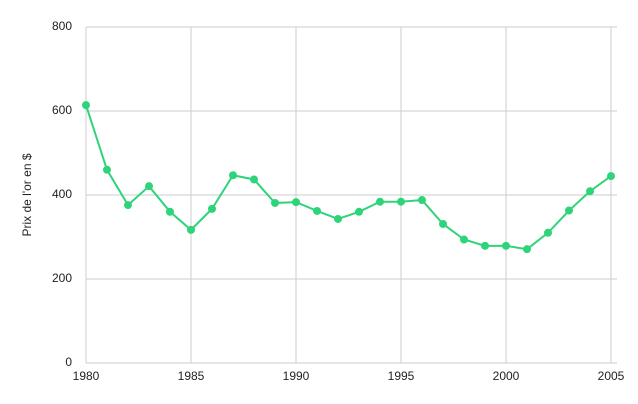  I want to click on x-tick-label: 1980, so click(86, 376).